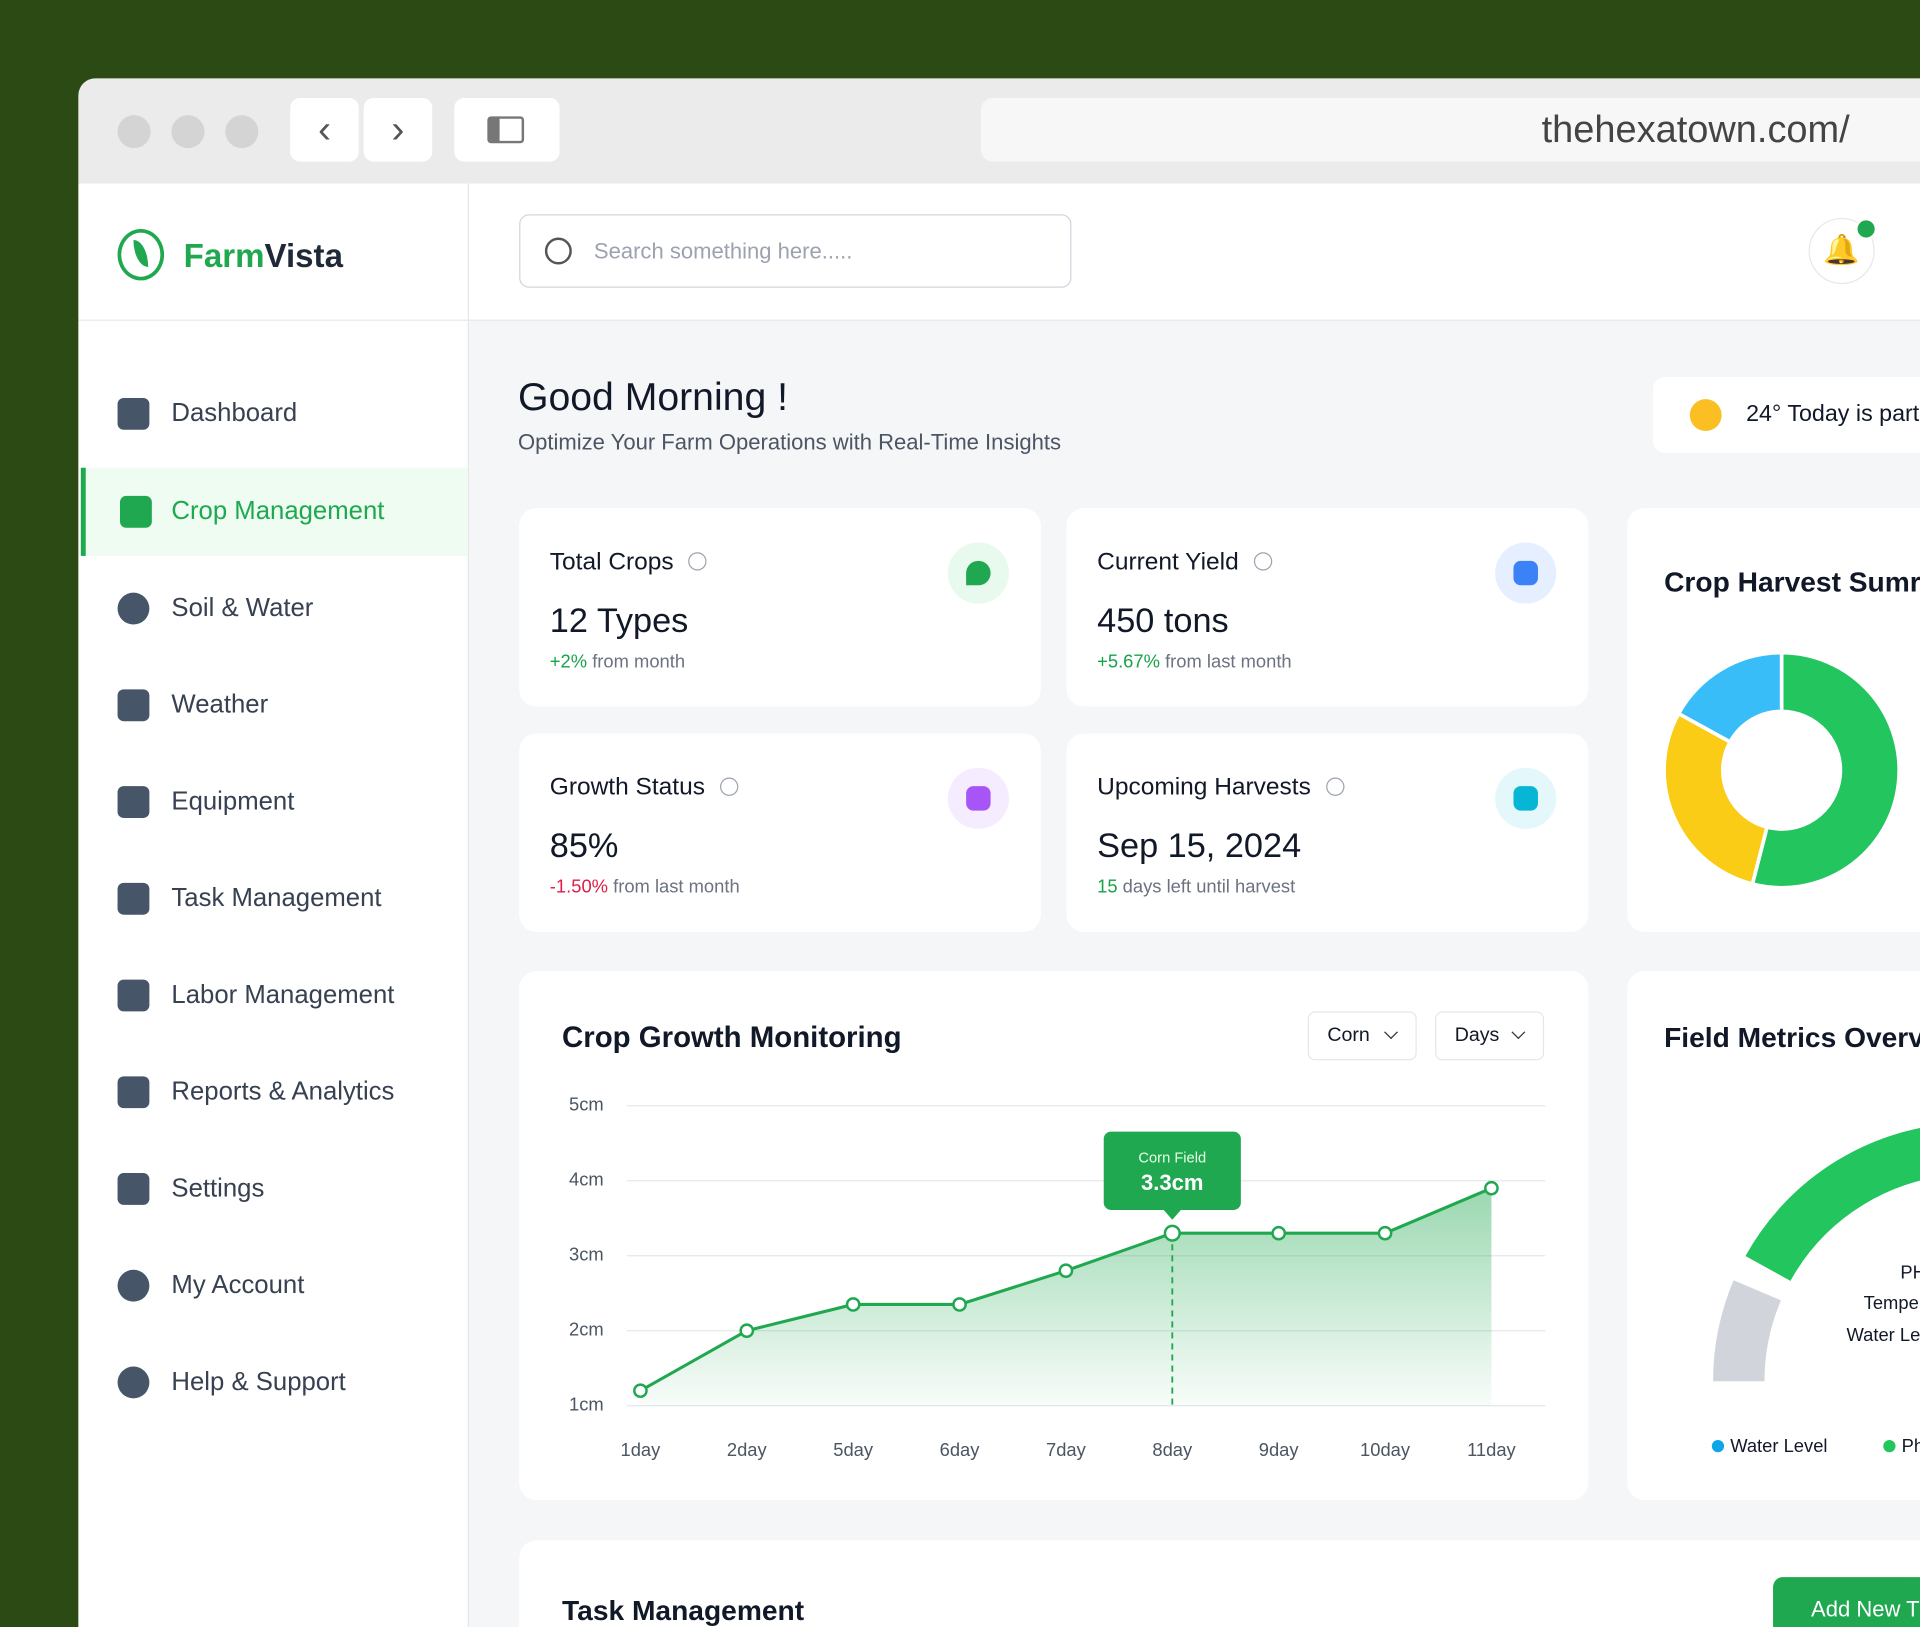 Image resolution: width=1920 pixels, height=1627 pixels. Describe the element at coordinates (1841, 251) in the screenshot. I see `notification-button: 🔔` at that location.